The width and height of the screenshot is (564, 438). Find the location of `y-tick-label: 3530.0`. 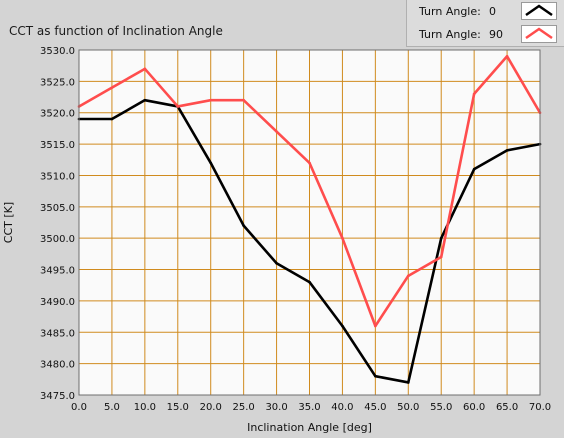

y-tick-label: 3530.0 is located at coordinates (57, 51).